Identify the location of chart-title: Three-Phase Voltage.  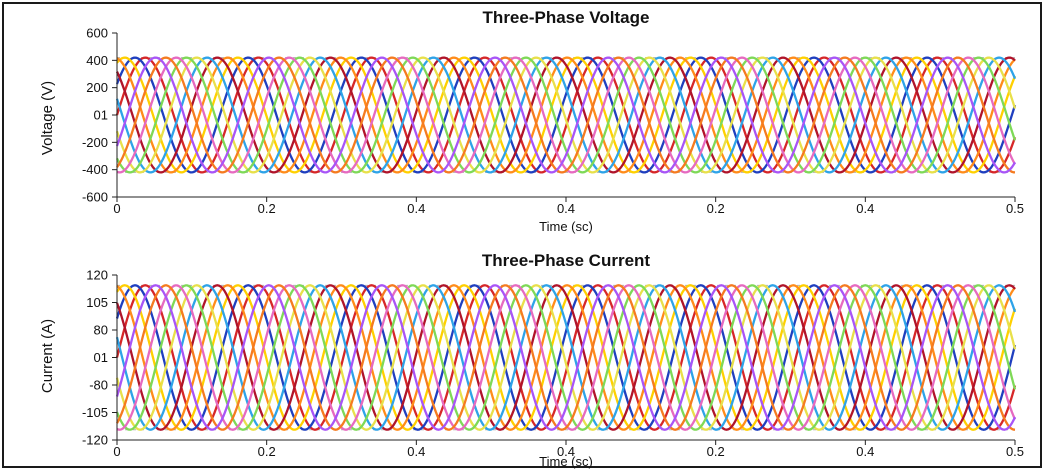
(566, 17).